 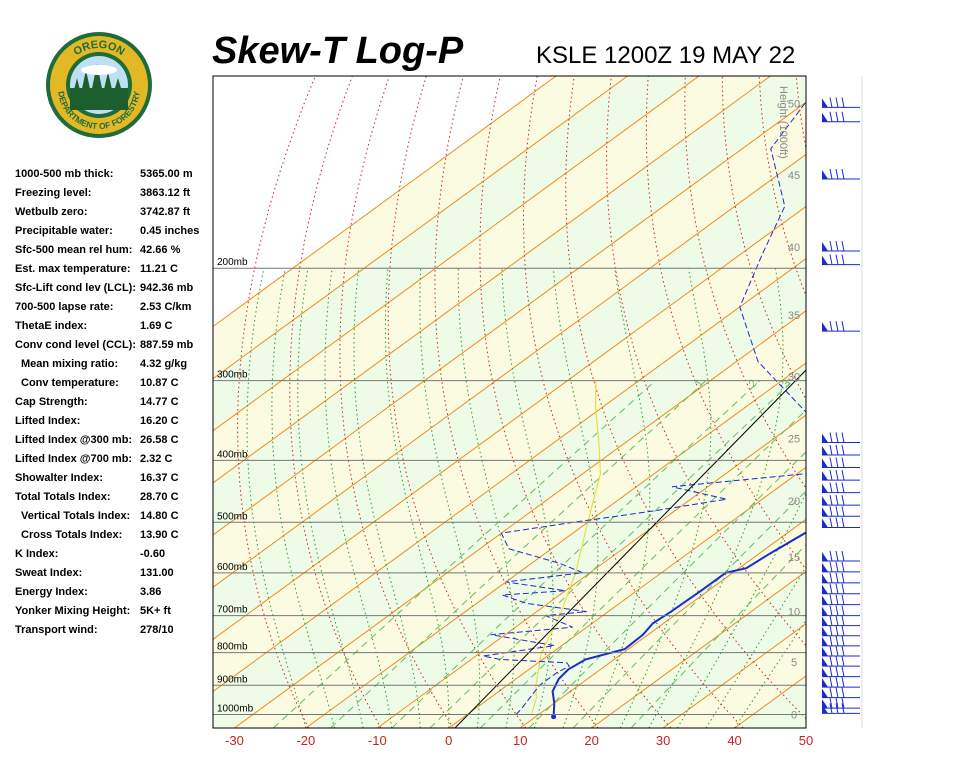 I want to click on index-label: Showalter Index:, so click(x=59, y=478).